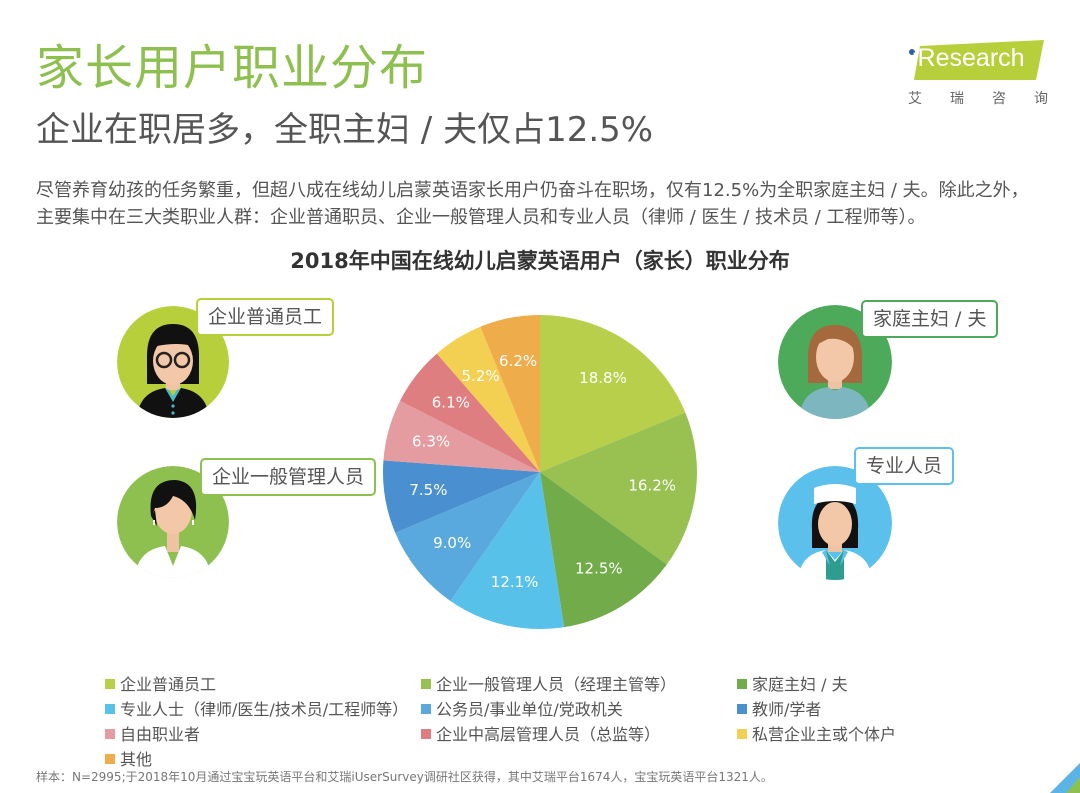  What do you see at coordinates (345, 130) in the screenshot?
I see `page-subtitle: 企业在职居多，全职主妇 / 夫仅占12.5%` at bounding box center [345, 130].